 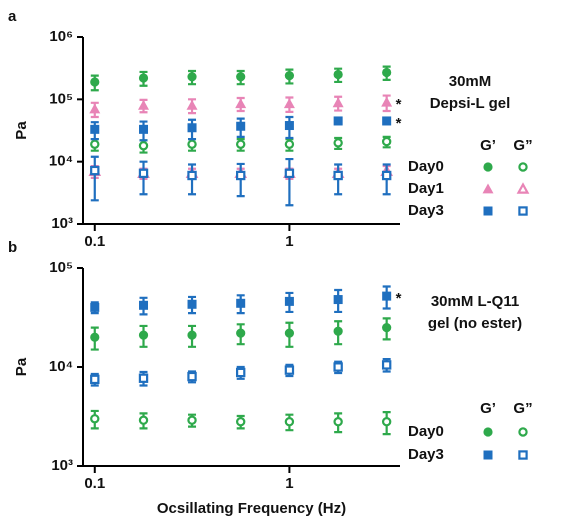 What do you see at coordinates (470, 81) in the screenshot?
I see `legend-title: 30mM` at bounding box center [470, 81].